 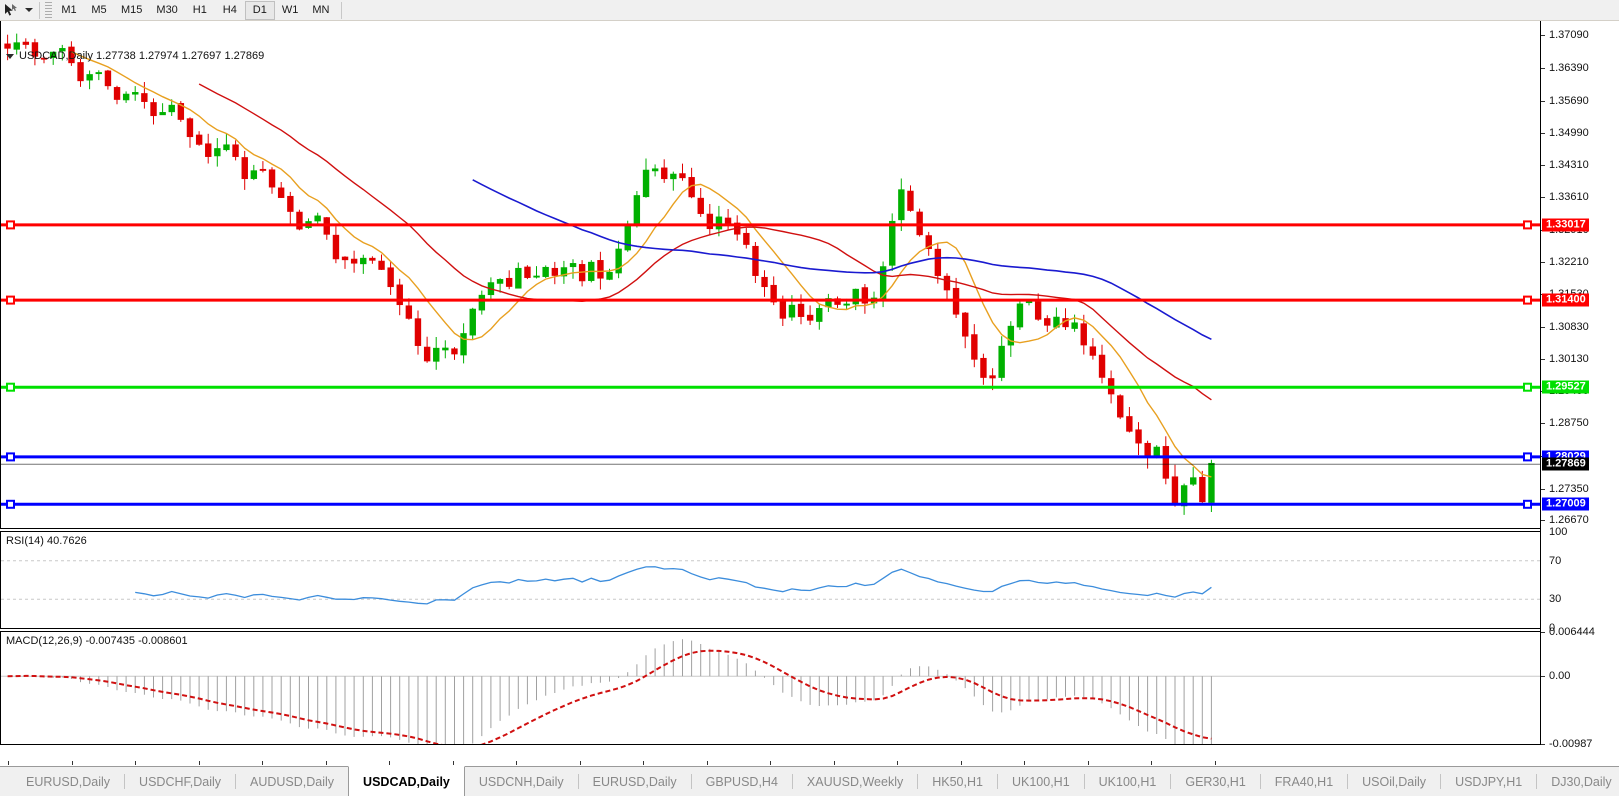 I want to click on chart-tab-usdcad-daily: USDCAD,Daily, so click(x=406, y=781).